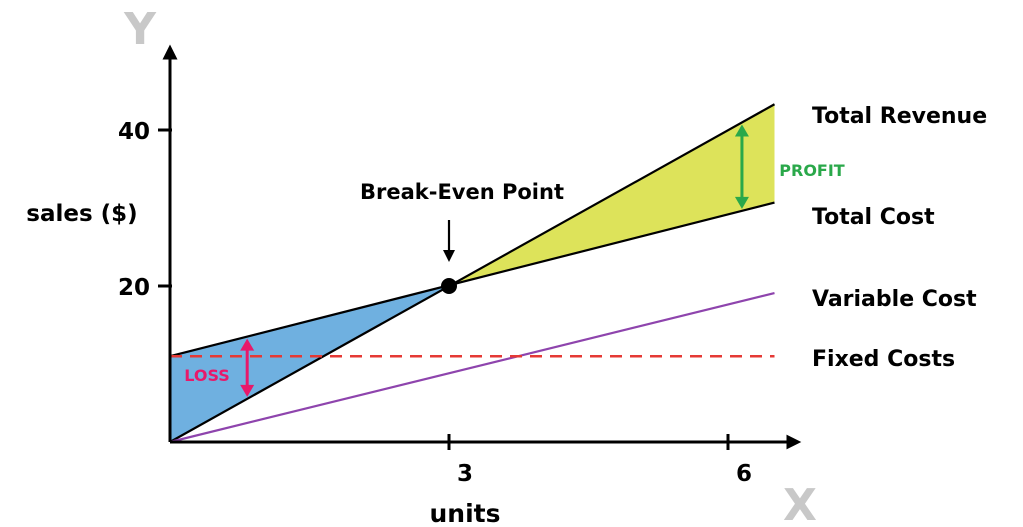  I want to click on x-axis-letter: X, so click(800, 503).